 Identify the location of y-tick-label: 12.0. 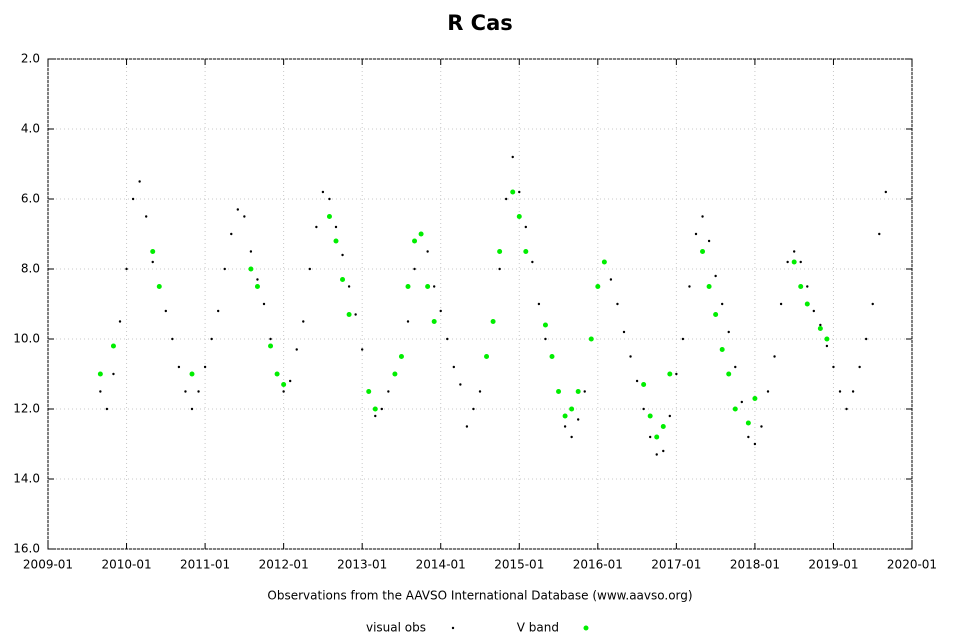
(26, 409).